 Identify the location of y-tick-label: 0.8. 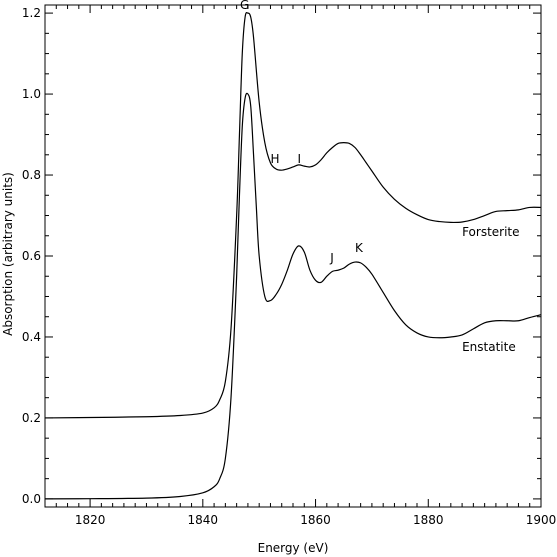
(31, 175).